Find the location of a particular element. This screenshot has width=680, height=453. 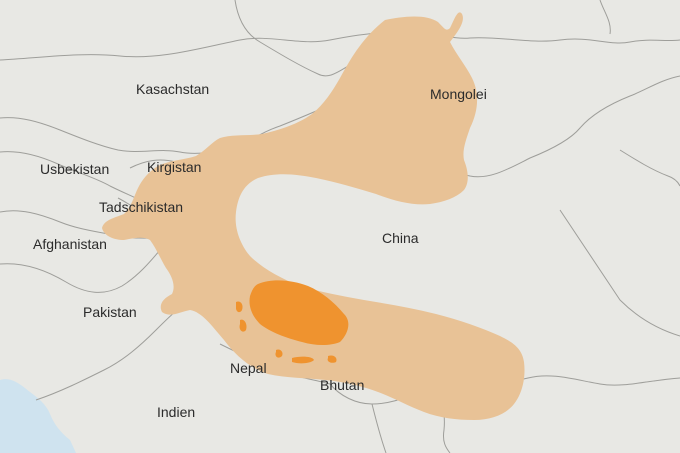

label-nepal: Nepal is located at coordinates (248, 368).